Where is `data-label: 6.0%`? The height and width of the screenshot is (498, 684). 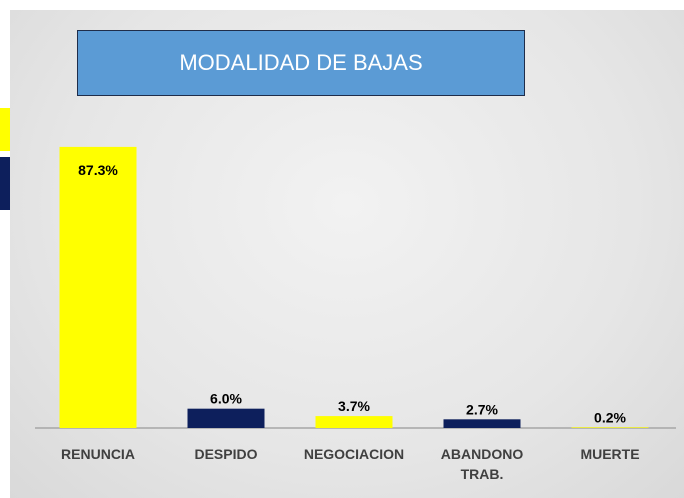
data-label: 6.0% is located at coordinates (226, 399).